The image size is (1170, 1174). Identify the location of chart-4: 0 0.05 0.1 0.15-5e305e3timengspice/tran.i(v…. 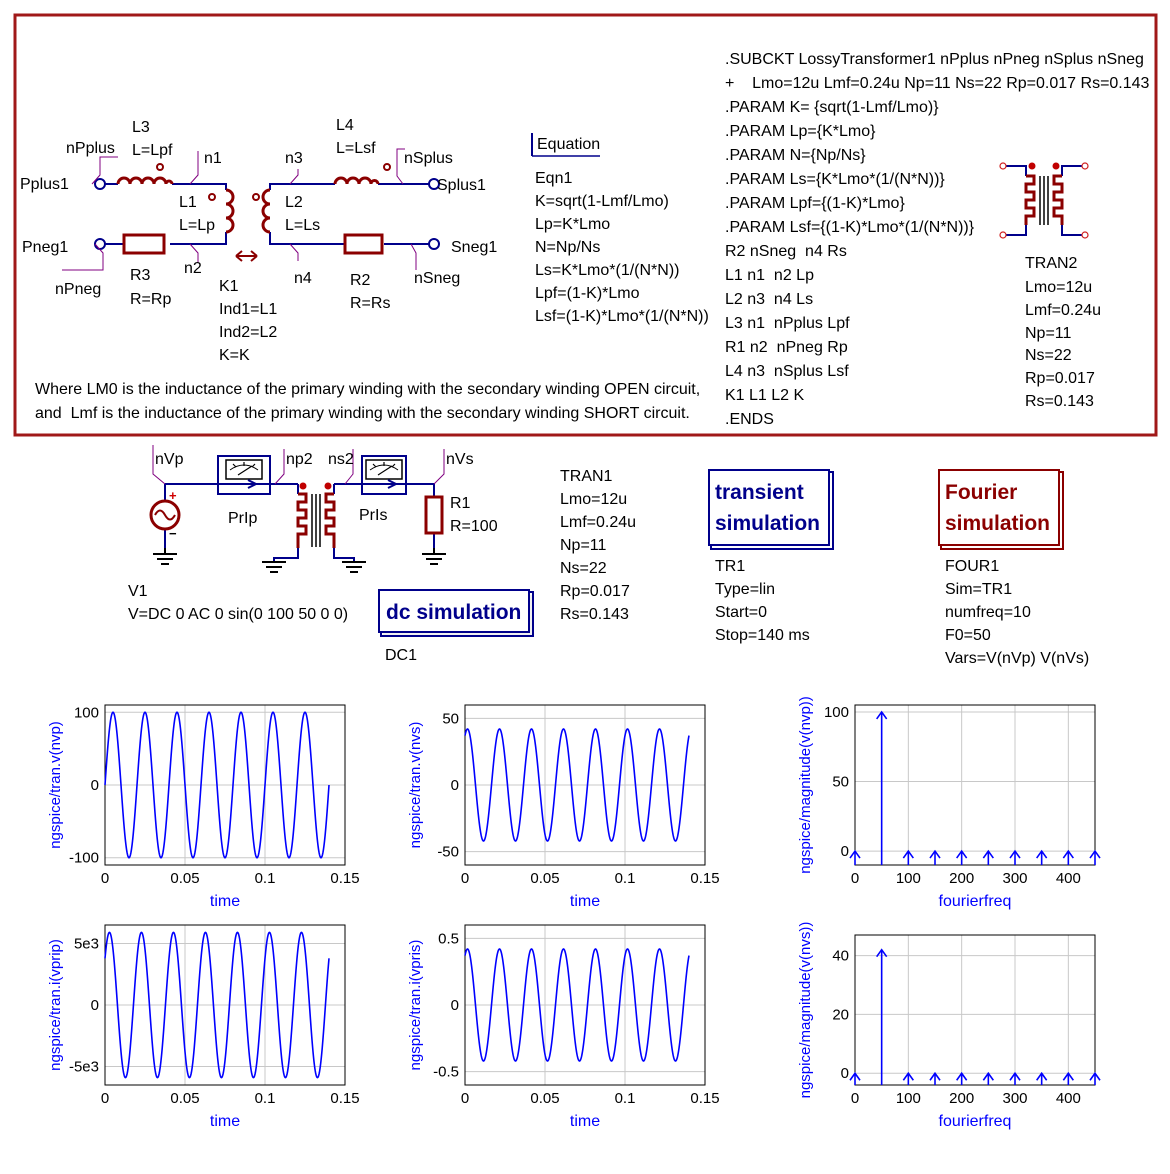
(203, 1027).